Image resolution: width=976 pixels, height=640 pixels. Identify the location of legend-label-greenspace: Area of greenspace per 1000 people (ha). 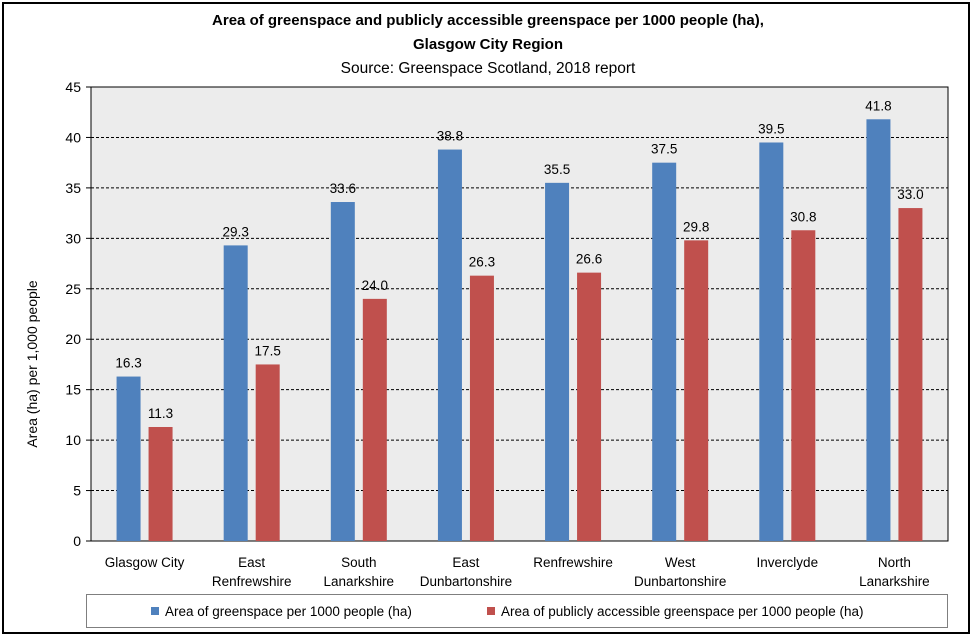
(288, 611).